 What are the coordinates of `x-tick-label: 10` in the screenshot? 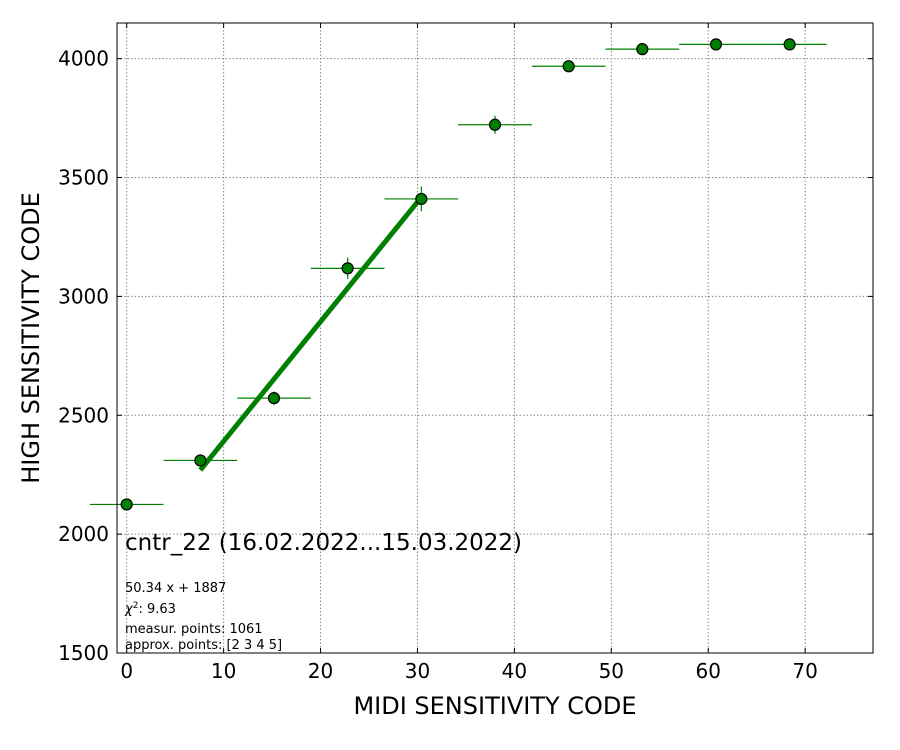 It's located at (223, 671).